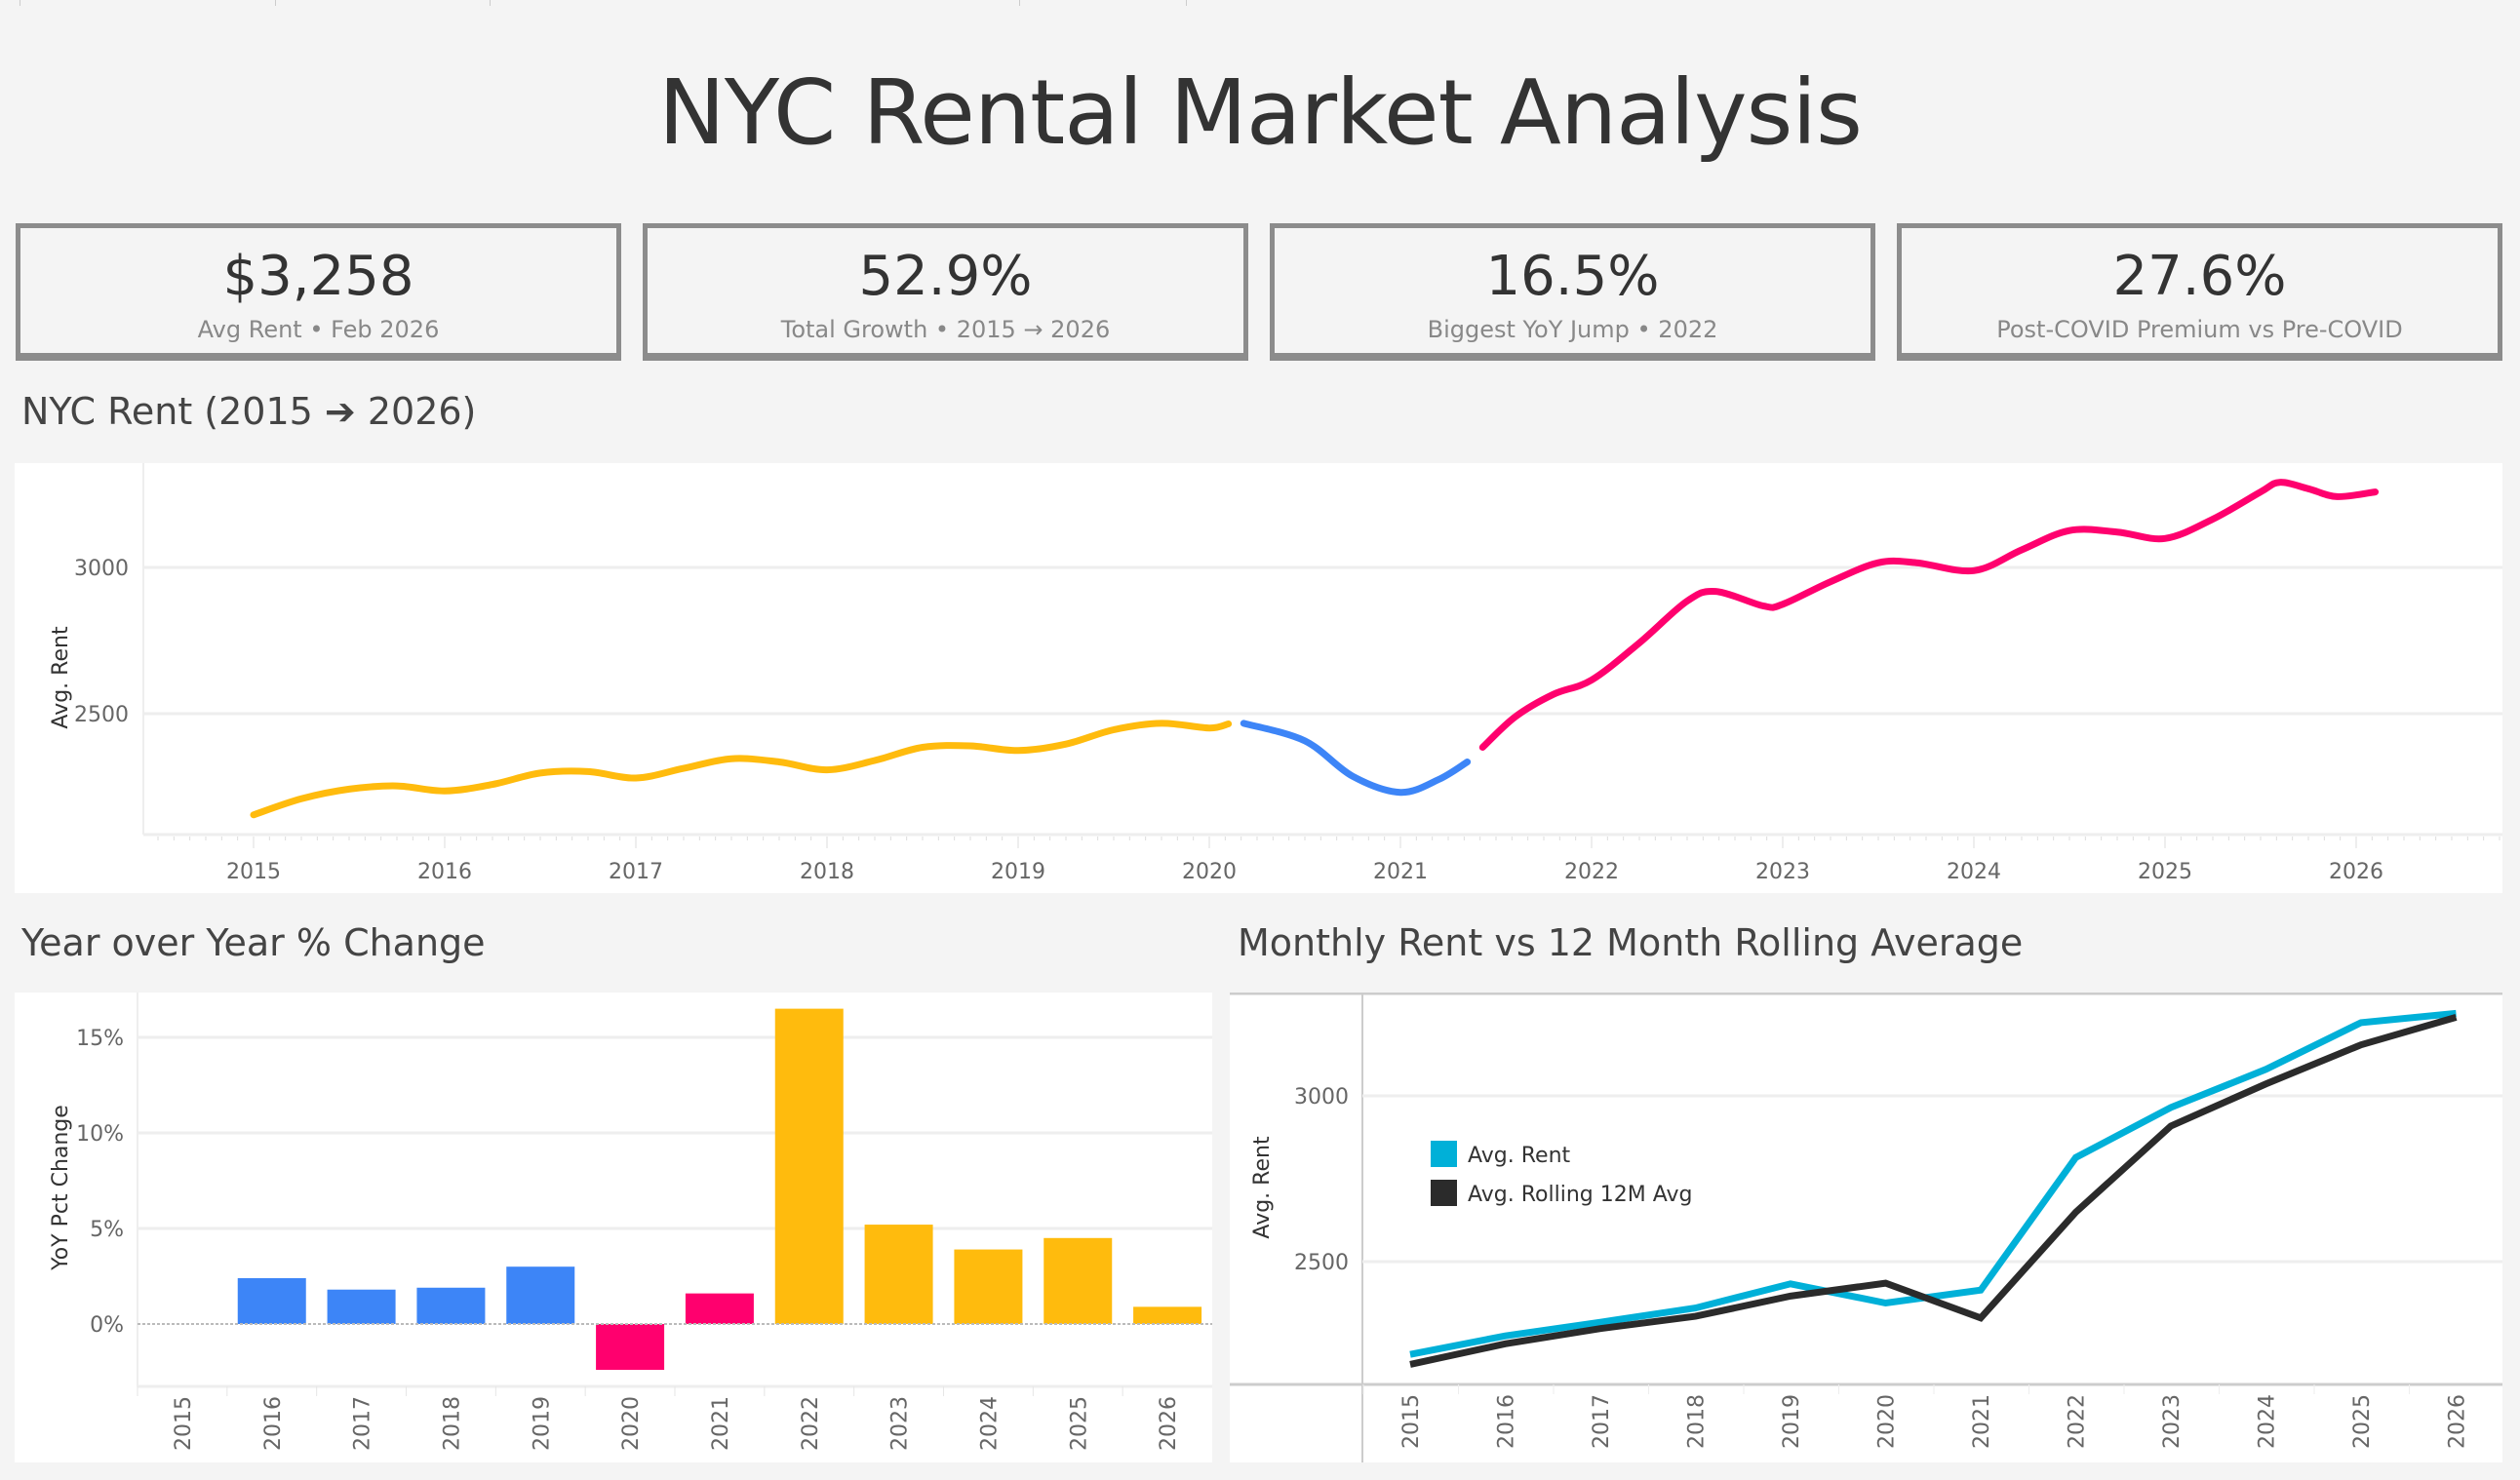 The image size is (2520, 1480). I want to click on kpi-value: 52.9%, so click(945, 276).